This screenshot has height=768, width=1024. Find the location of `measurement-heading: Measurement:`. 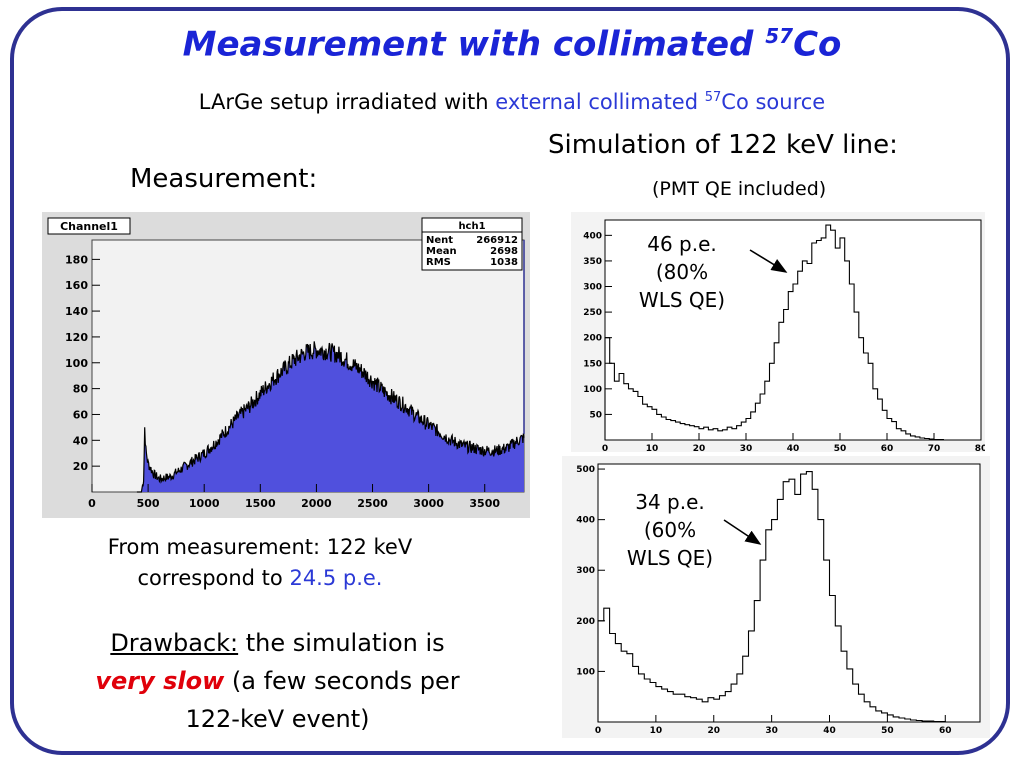

measurement-heading: Measurement: is located at coordinates (224, 179).